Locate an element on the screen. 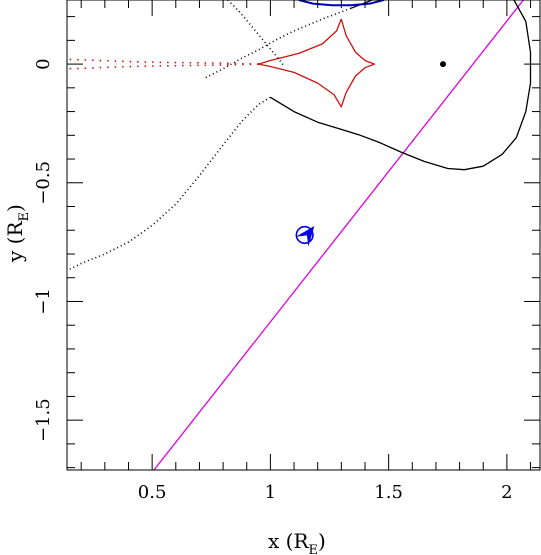 This screenshot has width=541, height=555. x-tick-label: 2 is located at coordinates (506, 492).